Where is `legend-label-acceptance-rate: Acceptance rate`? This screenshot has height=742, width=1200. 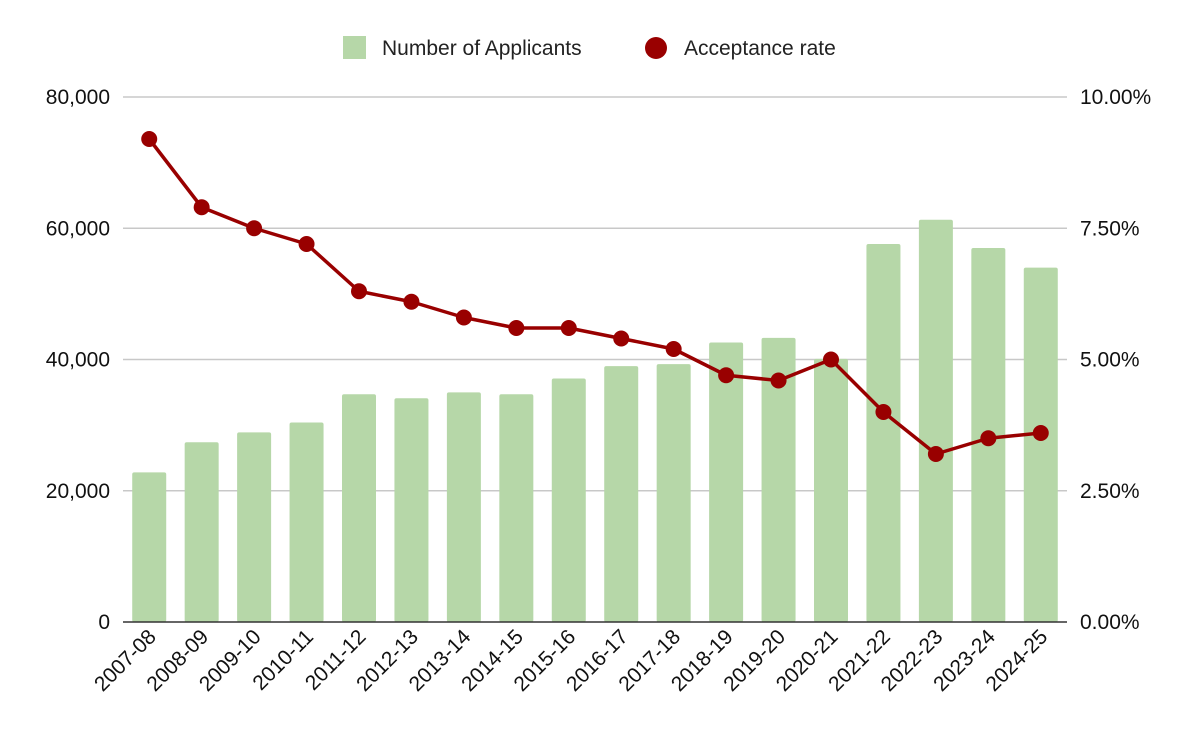 legend-label-acceptance-rate: Acceptance rate is located at coordinates (760, 48).